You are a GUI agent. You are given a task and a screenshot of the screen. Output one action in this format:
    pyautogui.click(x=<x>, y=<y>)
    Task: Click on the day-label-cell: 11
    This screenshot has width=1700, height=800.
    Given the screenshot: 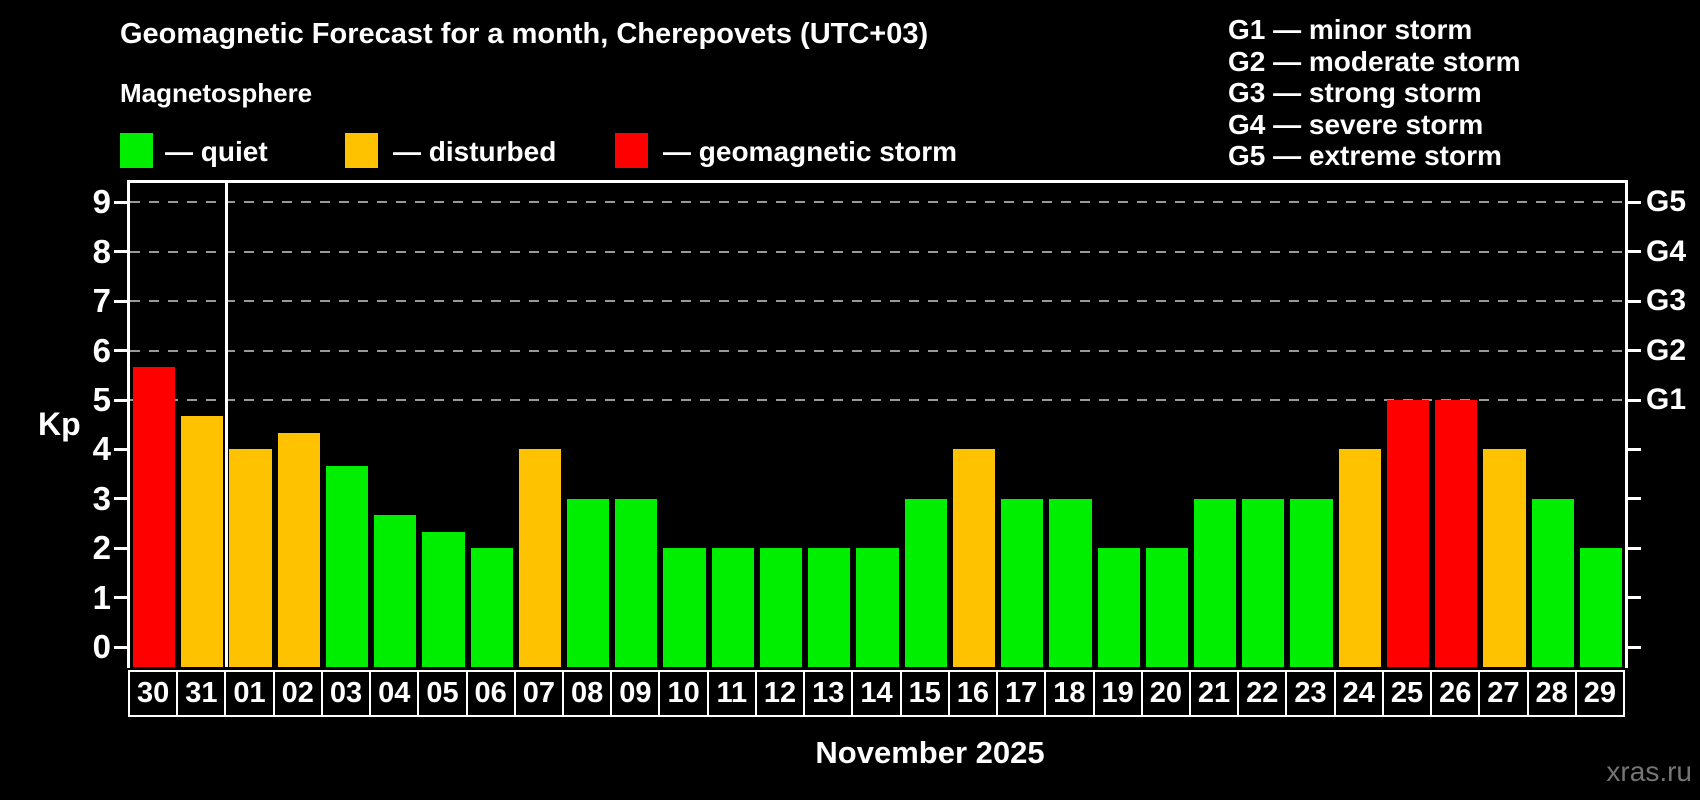 What is the action you would take?
    pyautogui.click(x=731, y=693)
    